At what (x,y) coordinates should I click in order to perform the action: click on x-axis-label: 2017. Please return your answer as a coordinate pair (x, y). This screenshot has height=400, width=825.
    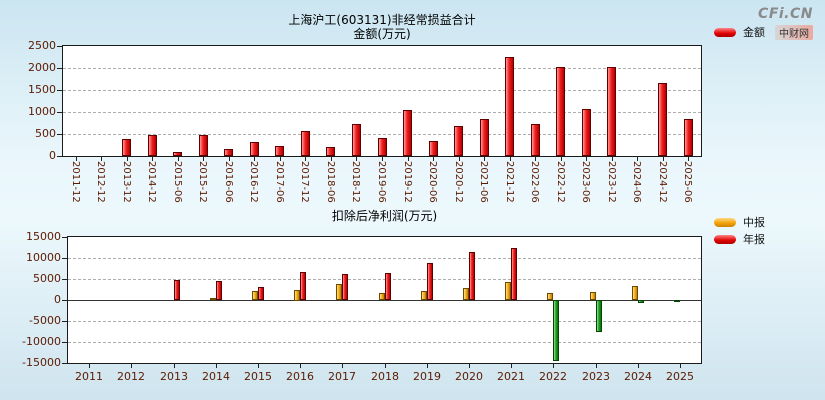
    Looking at the image, I should click on (342, 376).